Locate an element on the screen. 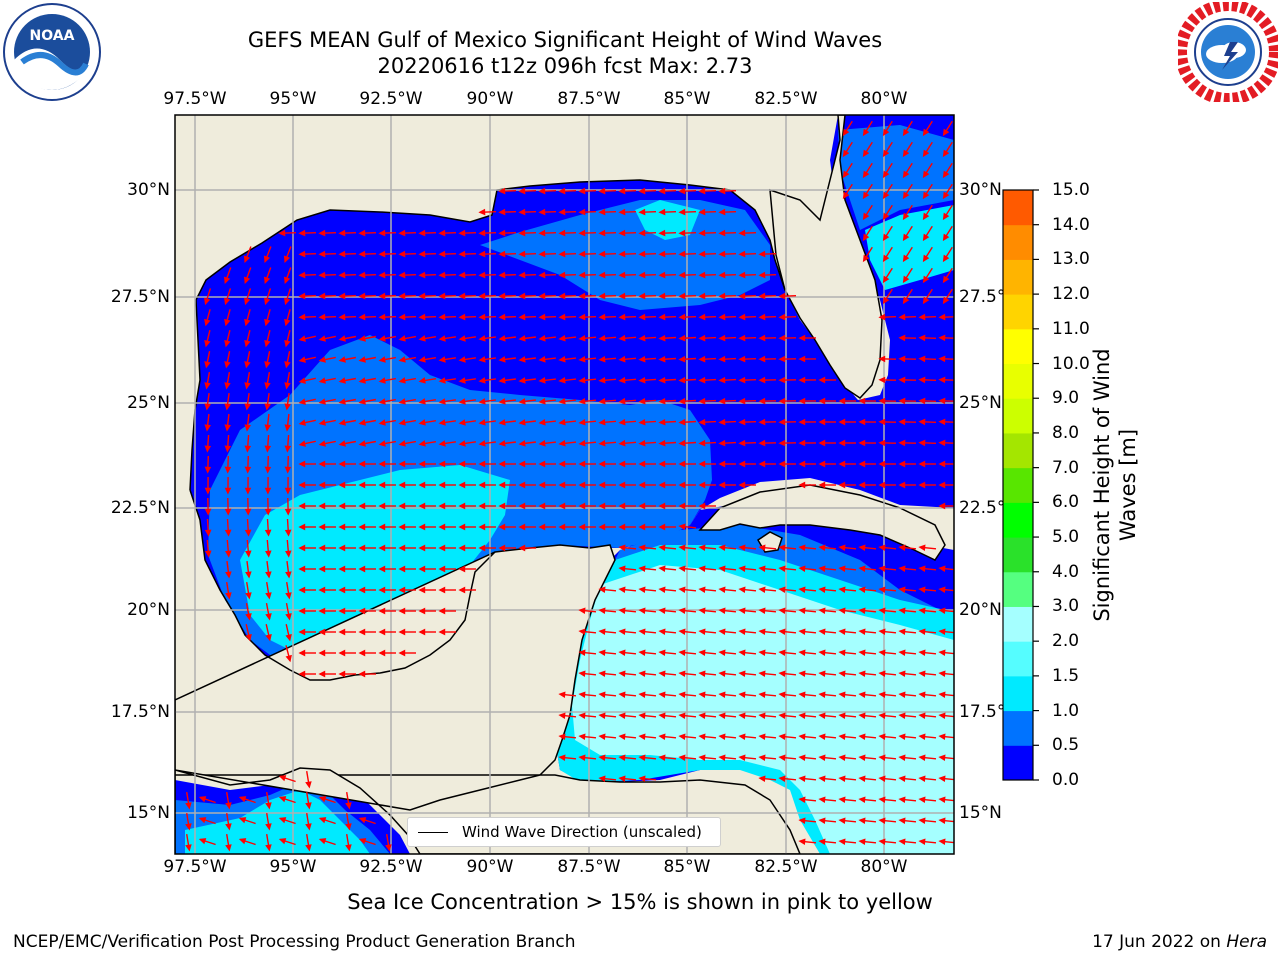  lon-label-top: 87.5°W is located at coordinates (589, 99).